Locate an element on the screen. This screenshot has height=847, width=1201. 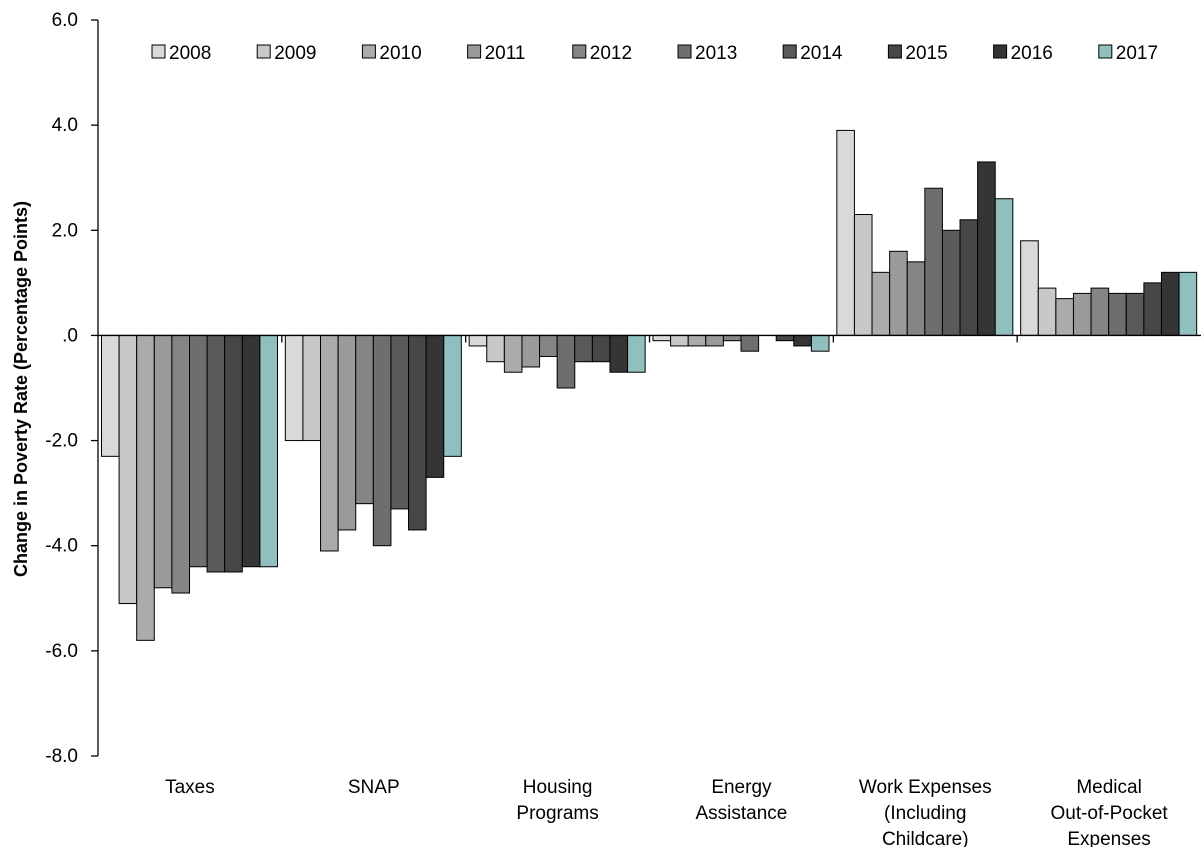
legend-label-2015: 2015 is located at coordinates (926, 53).